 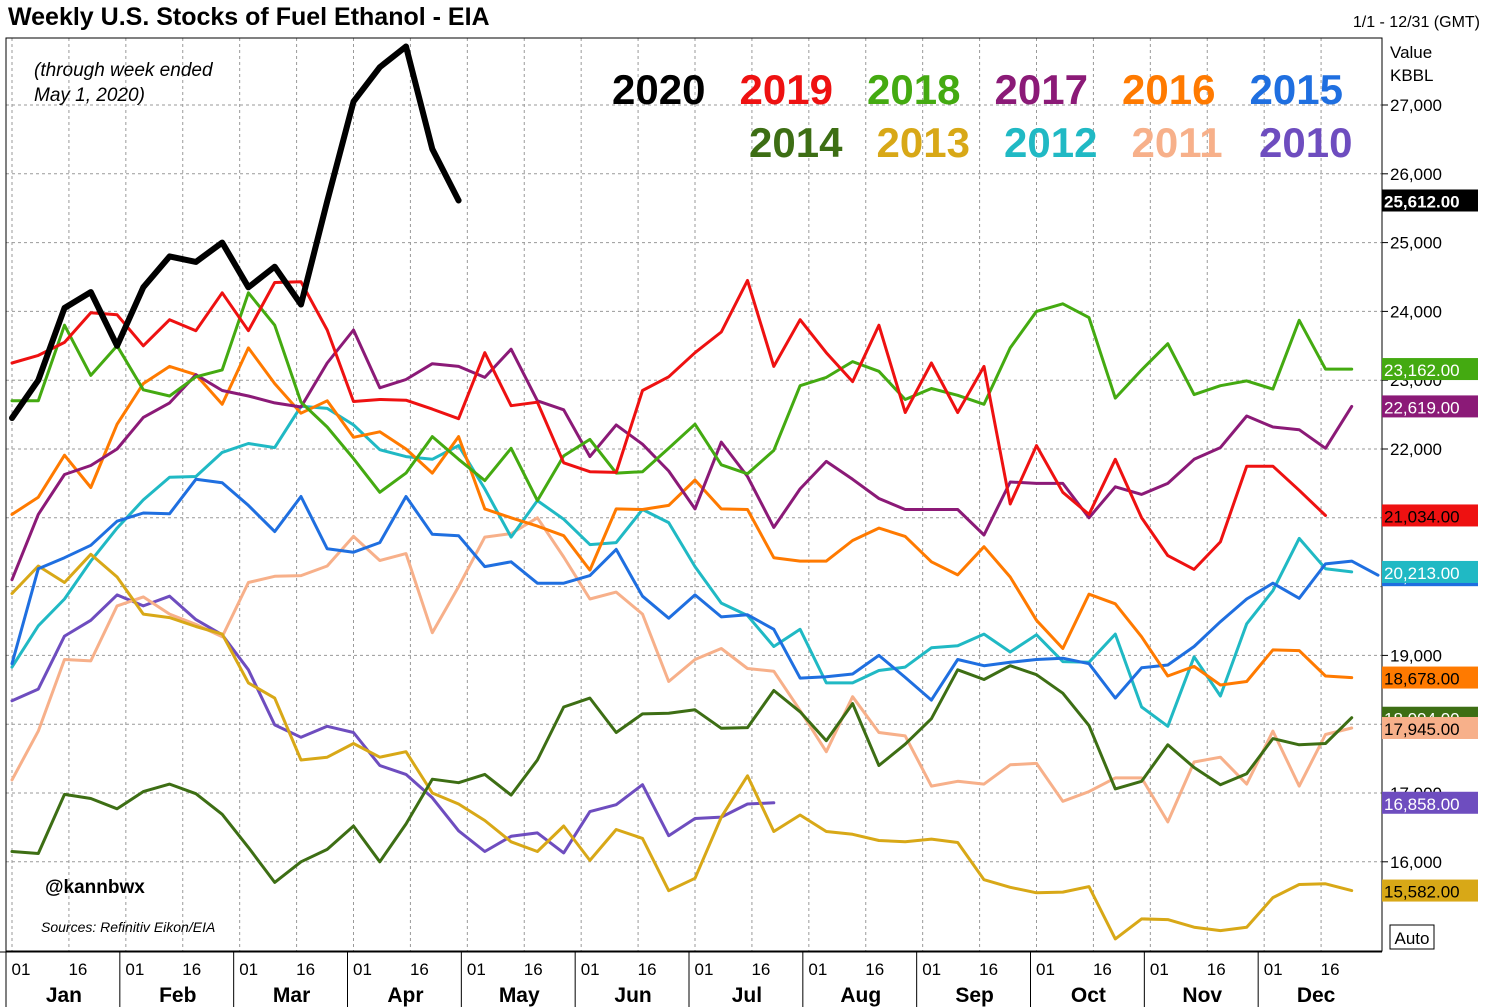 I want to click on source-note: Sources: Refinitiv Eikon/EIA, so click(x=128, y=927).